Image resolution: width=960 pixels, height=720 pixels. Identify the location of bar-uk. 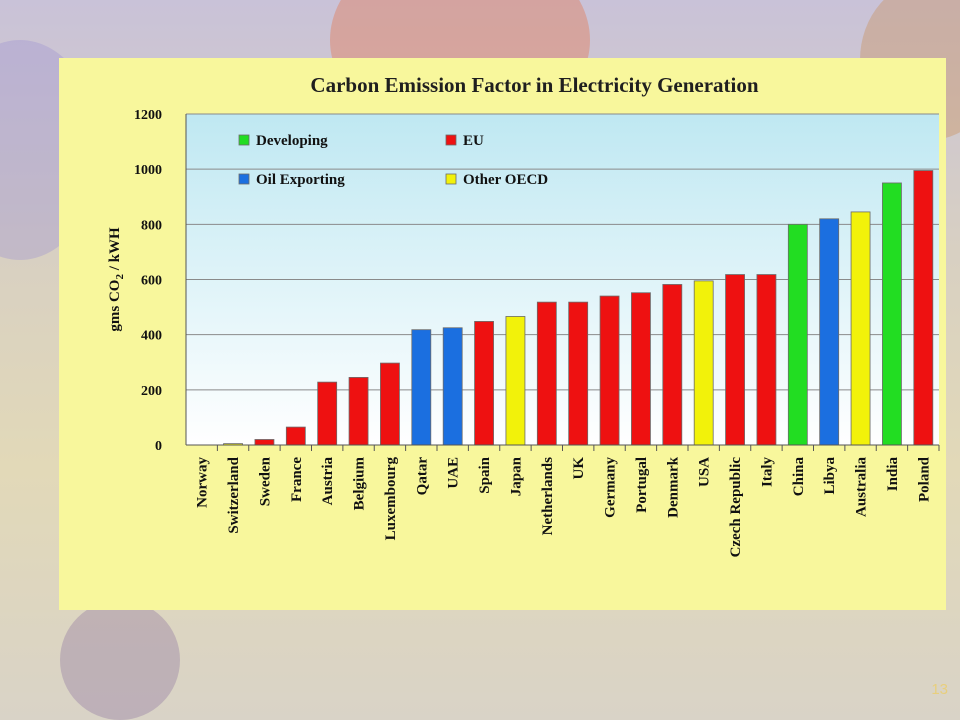
(578, 373).